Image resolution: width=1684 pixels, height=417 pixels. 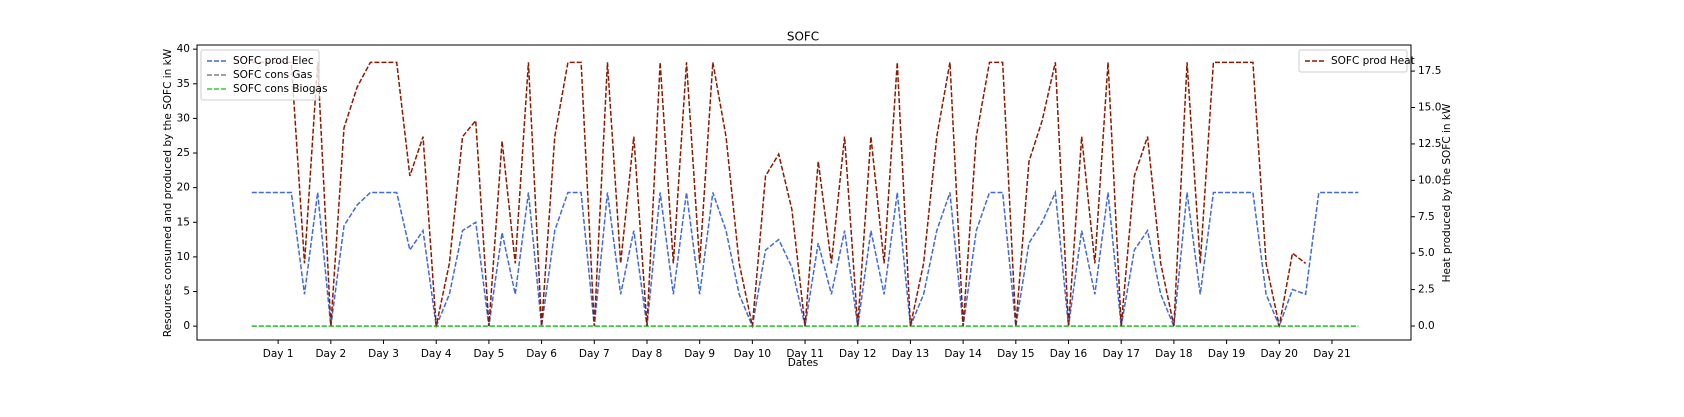 I want to click on x-tick-label: Day 20, so click(x=1279, y=354).